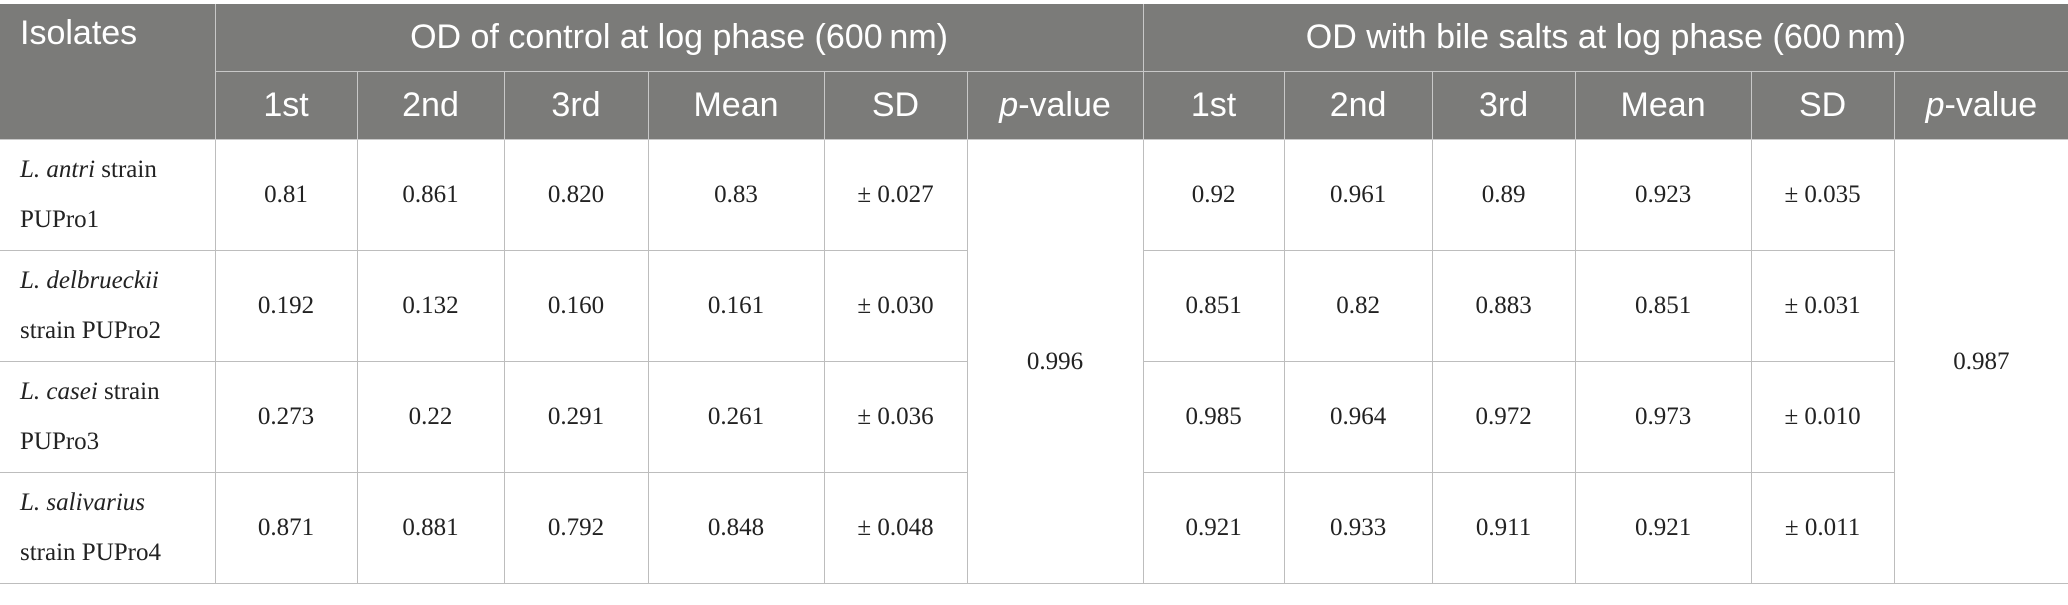 The height and width of the screenshot is (605, 2068). What do you see at coordinates (1213, 105) in the screenshot?
I see `header-bile-1st: 1st` at bounding box center [1213, 105].